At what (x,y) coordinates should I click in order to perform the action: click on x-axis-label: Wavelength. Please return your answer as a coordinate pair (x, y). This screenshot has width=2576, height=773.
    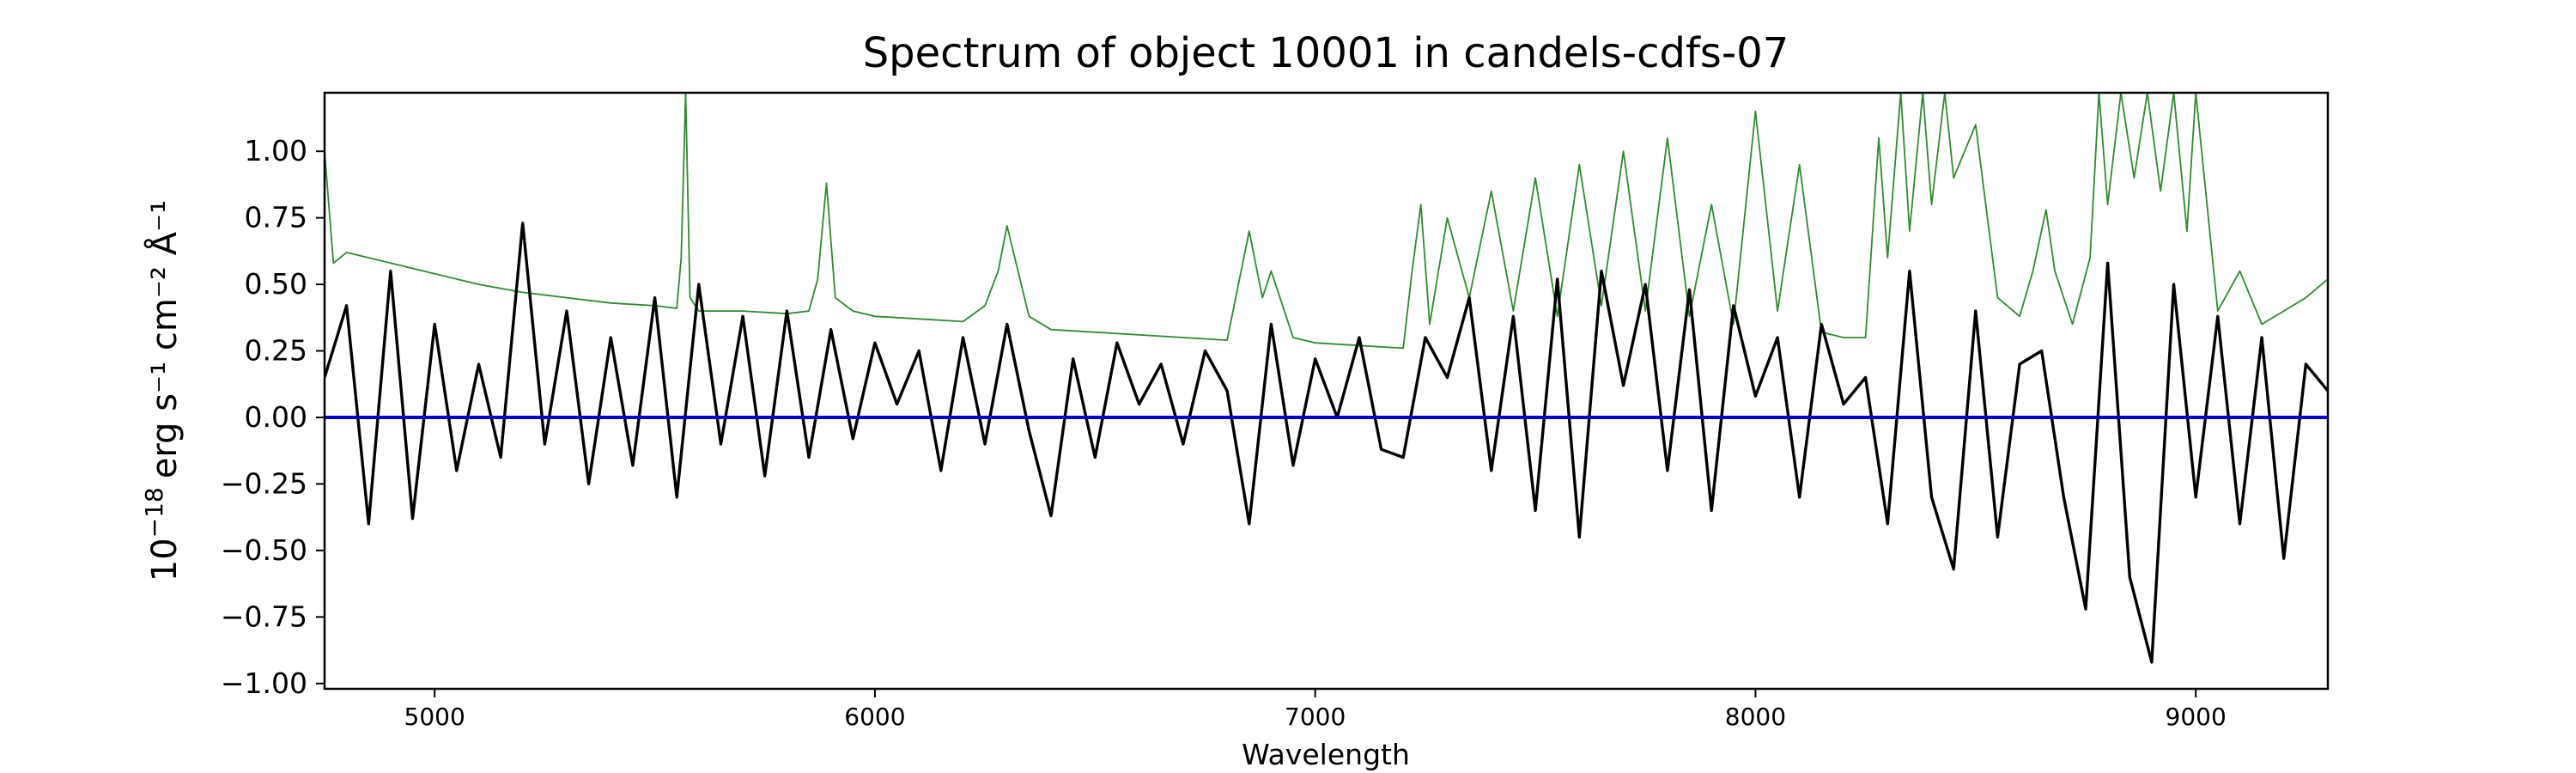
    Looking at the image, I should click on (1326, 754).